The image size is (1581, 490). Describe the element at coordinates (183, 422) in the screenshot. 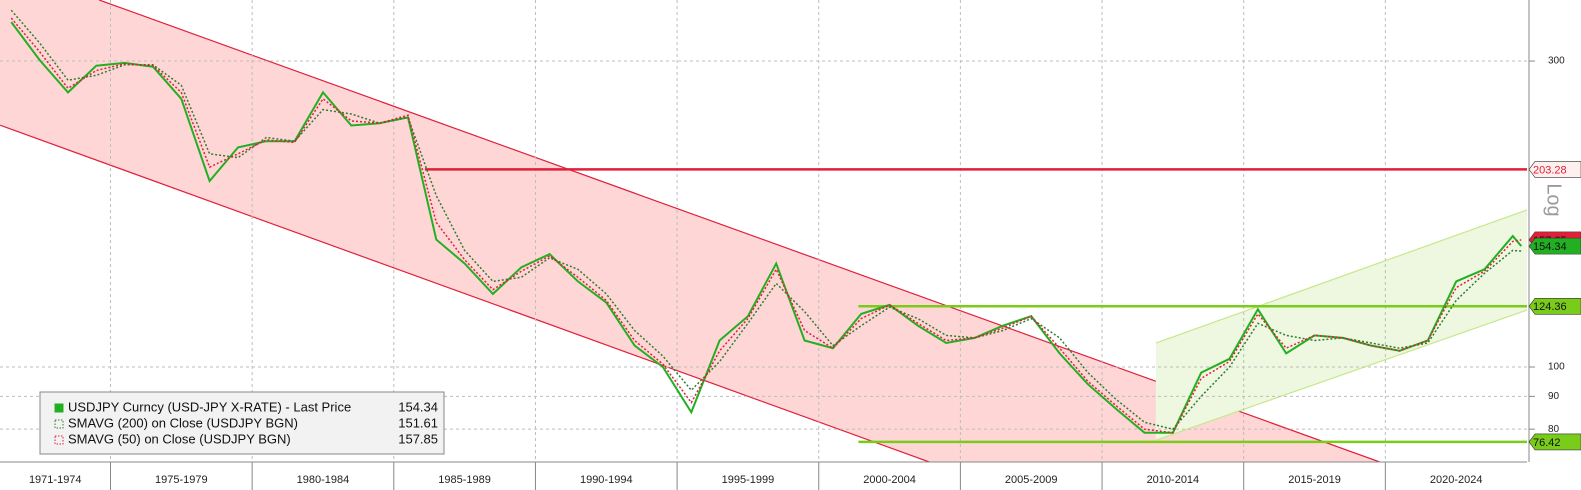

I see `legend-label: SMAVG (200) on Close (USDJPY BGN)` at that location.